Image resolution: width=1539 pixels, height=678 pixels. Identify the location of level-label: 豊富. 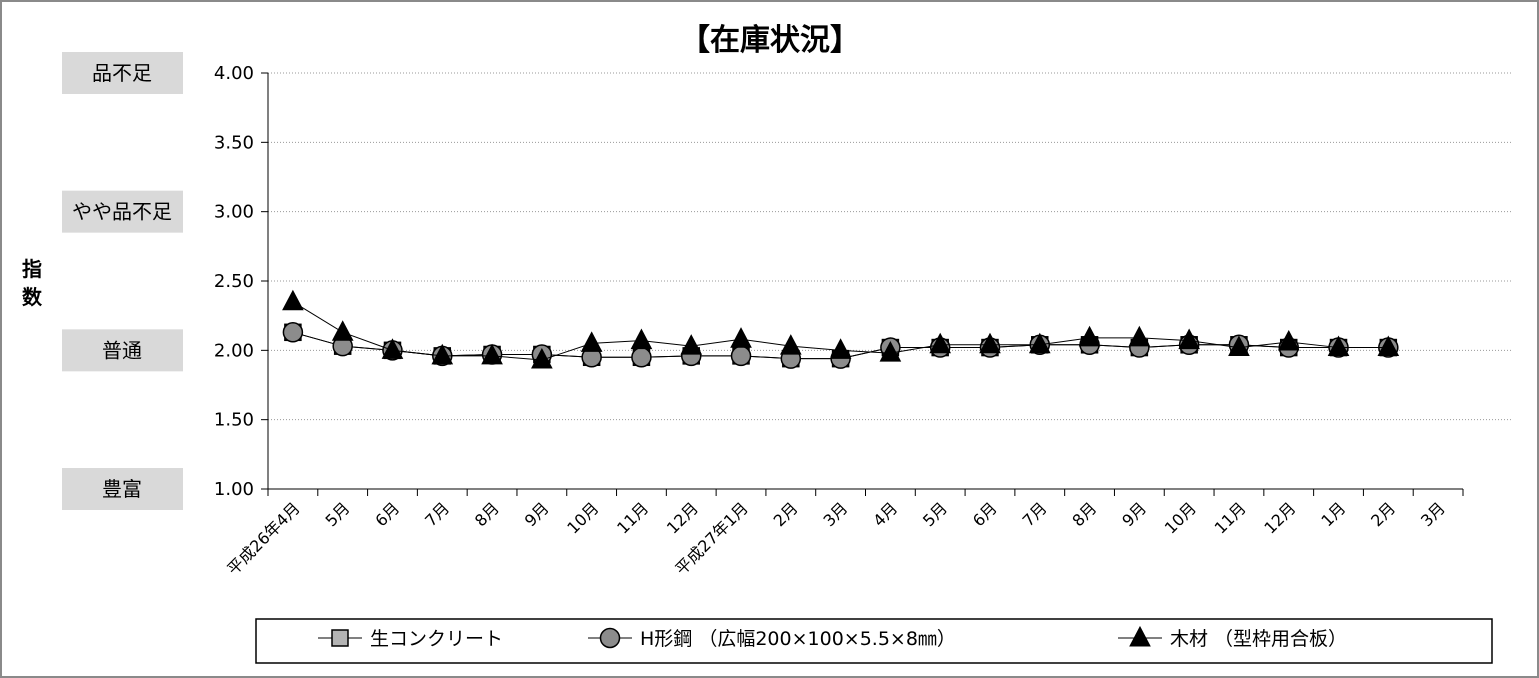
(122, 489).